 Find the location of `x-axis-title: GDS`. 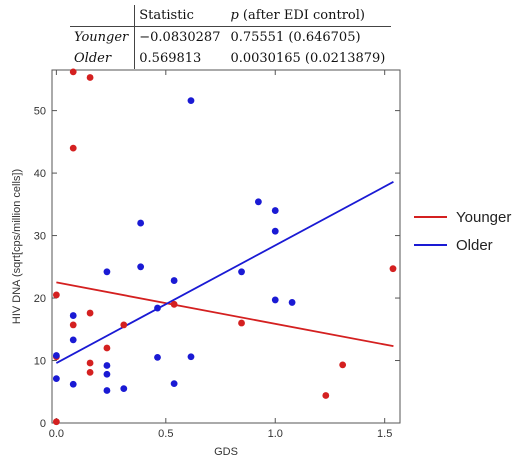

x-axis-title: GDS is located at coordinates (226, 452).